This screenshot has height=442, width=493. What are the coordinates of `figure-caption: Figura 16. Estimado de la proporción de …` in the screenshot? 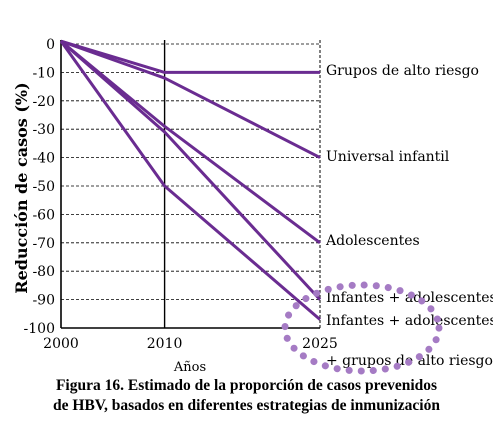 It's located at (246, 396).